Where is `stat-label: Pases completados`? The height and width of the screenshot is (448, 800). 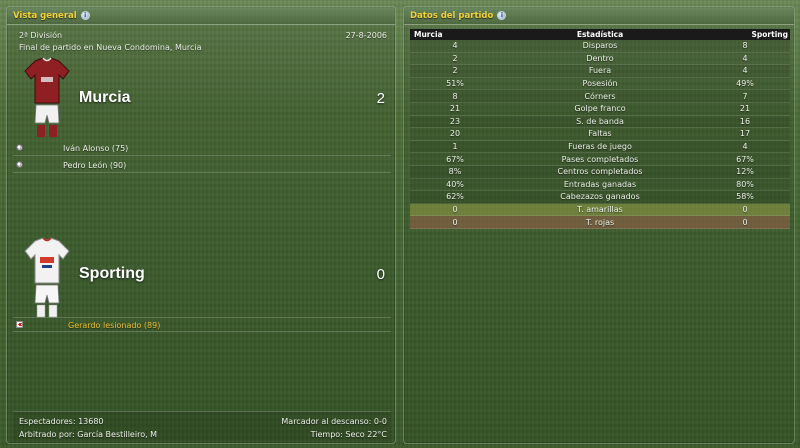
stat-label: Pases completados is located at coordinates (600, 159).